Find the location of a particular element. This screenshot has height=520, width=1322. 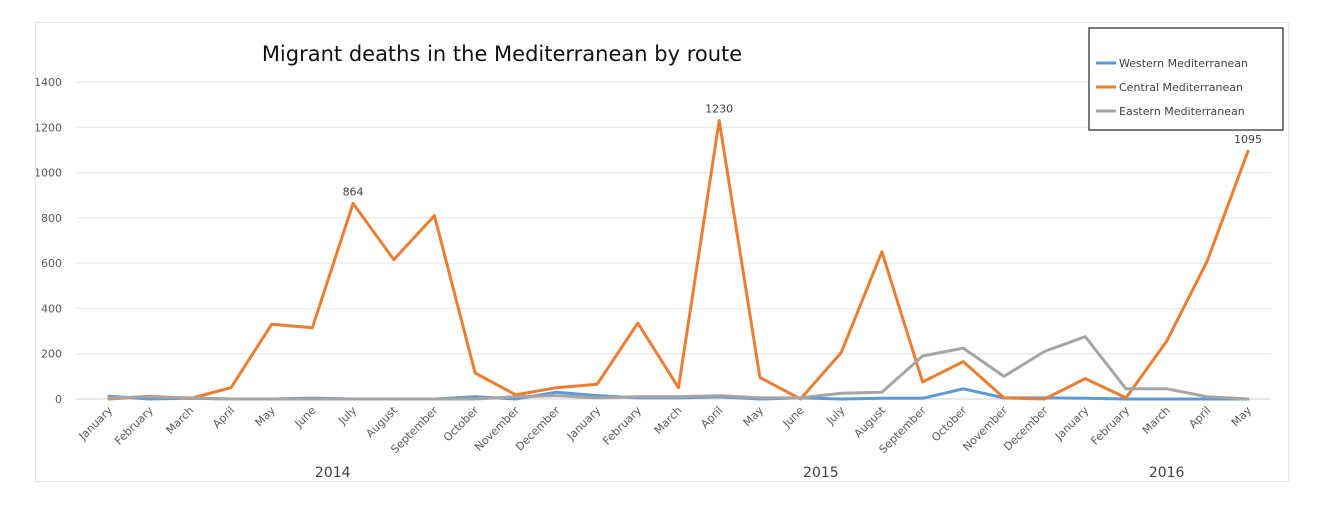

year-label: 2016 is located at coordinates (1167, 473).